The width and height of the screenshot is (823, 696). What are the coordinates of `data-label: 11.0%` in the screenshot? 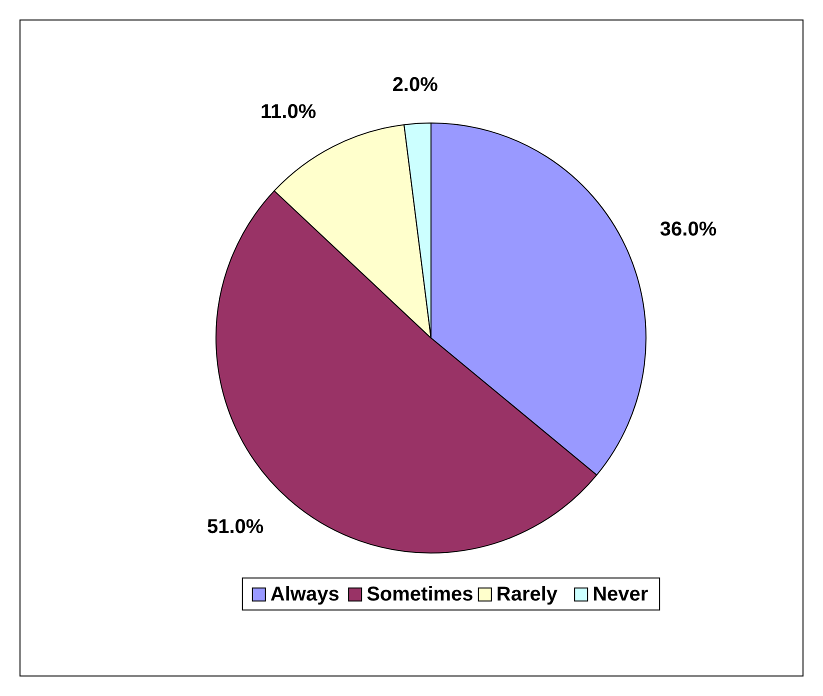 It's located at (288, 111).